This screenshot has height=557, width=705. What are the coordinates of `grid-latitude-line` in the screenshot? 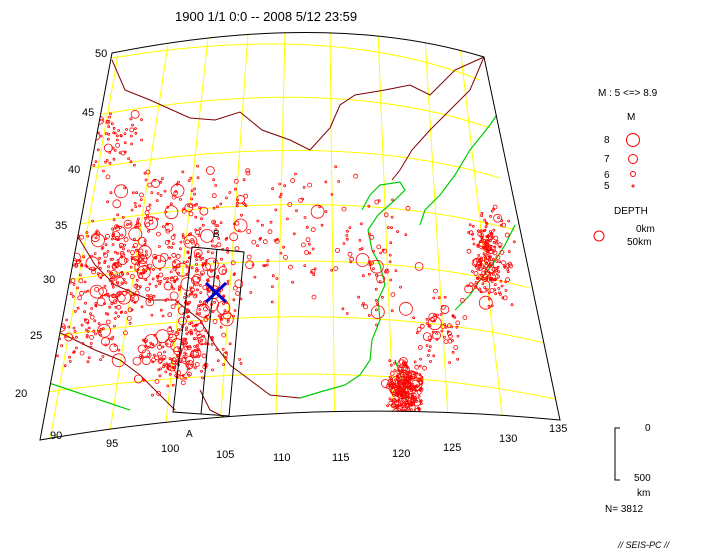 It's located at (290, 62).